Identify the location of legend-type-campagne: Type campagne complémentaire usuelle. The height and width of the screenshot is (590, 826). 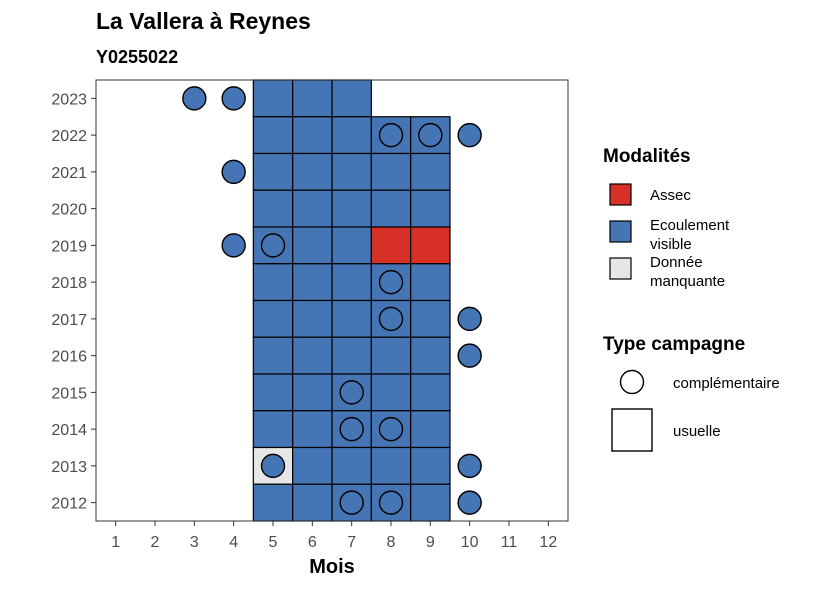
(691, 393).